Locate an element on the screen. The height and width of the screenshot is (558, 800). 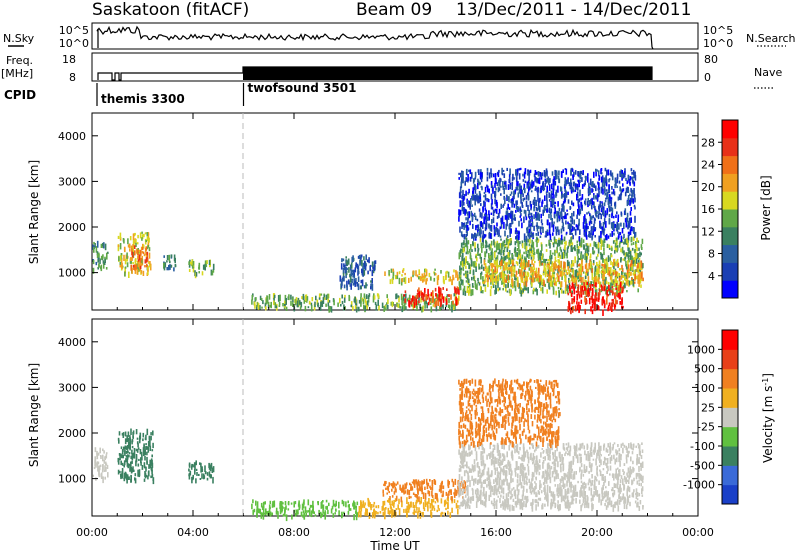
y-tick-label: 1000 is located at coordinates (72, 273).